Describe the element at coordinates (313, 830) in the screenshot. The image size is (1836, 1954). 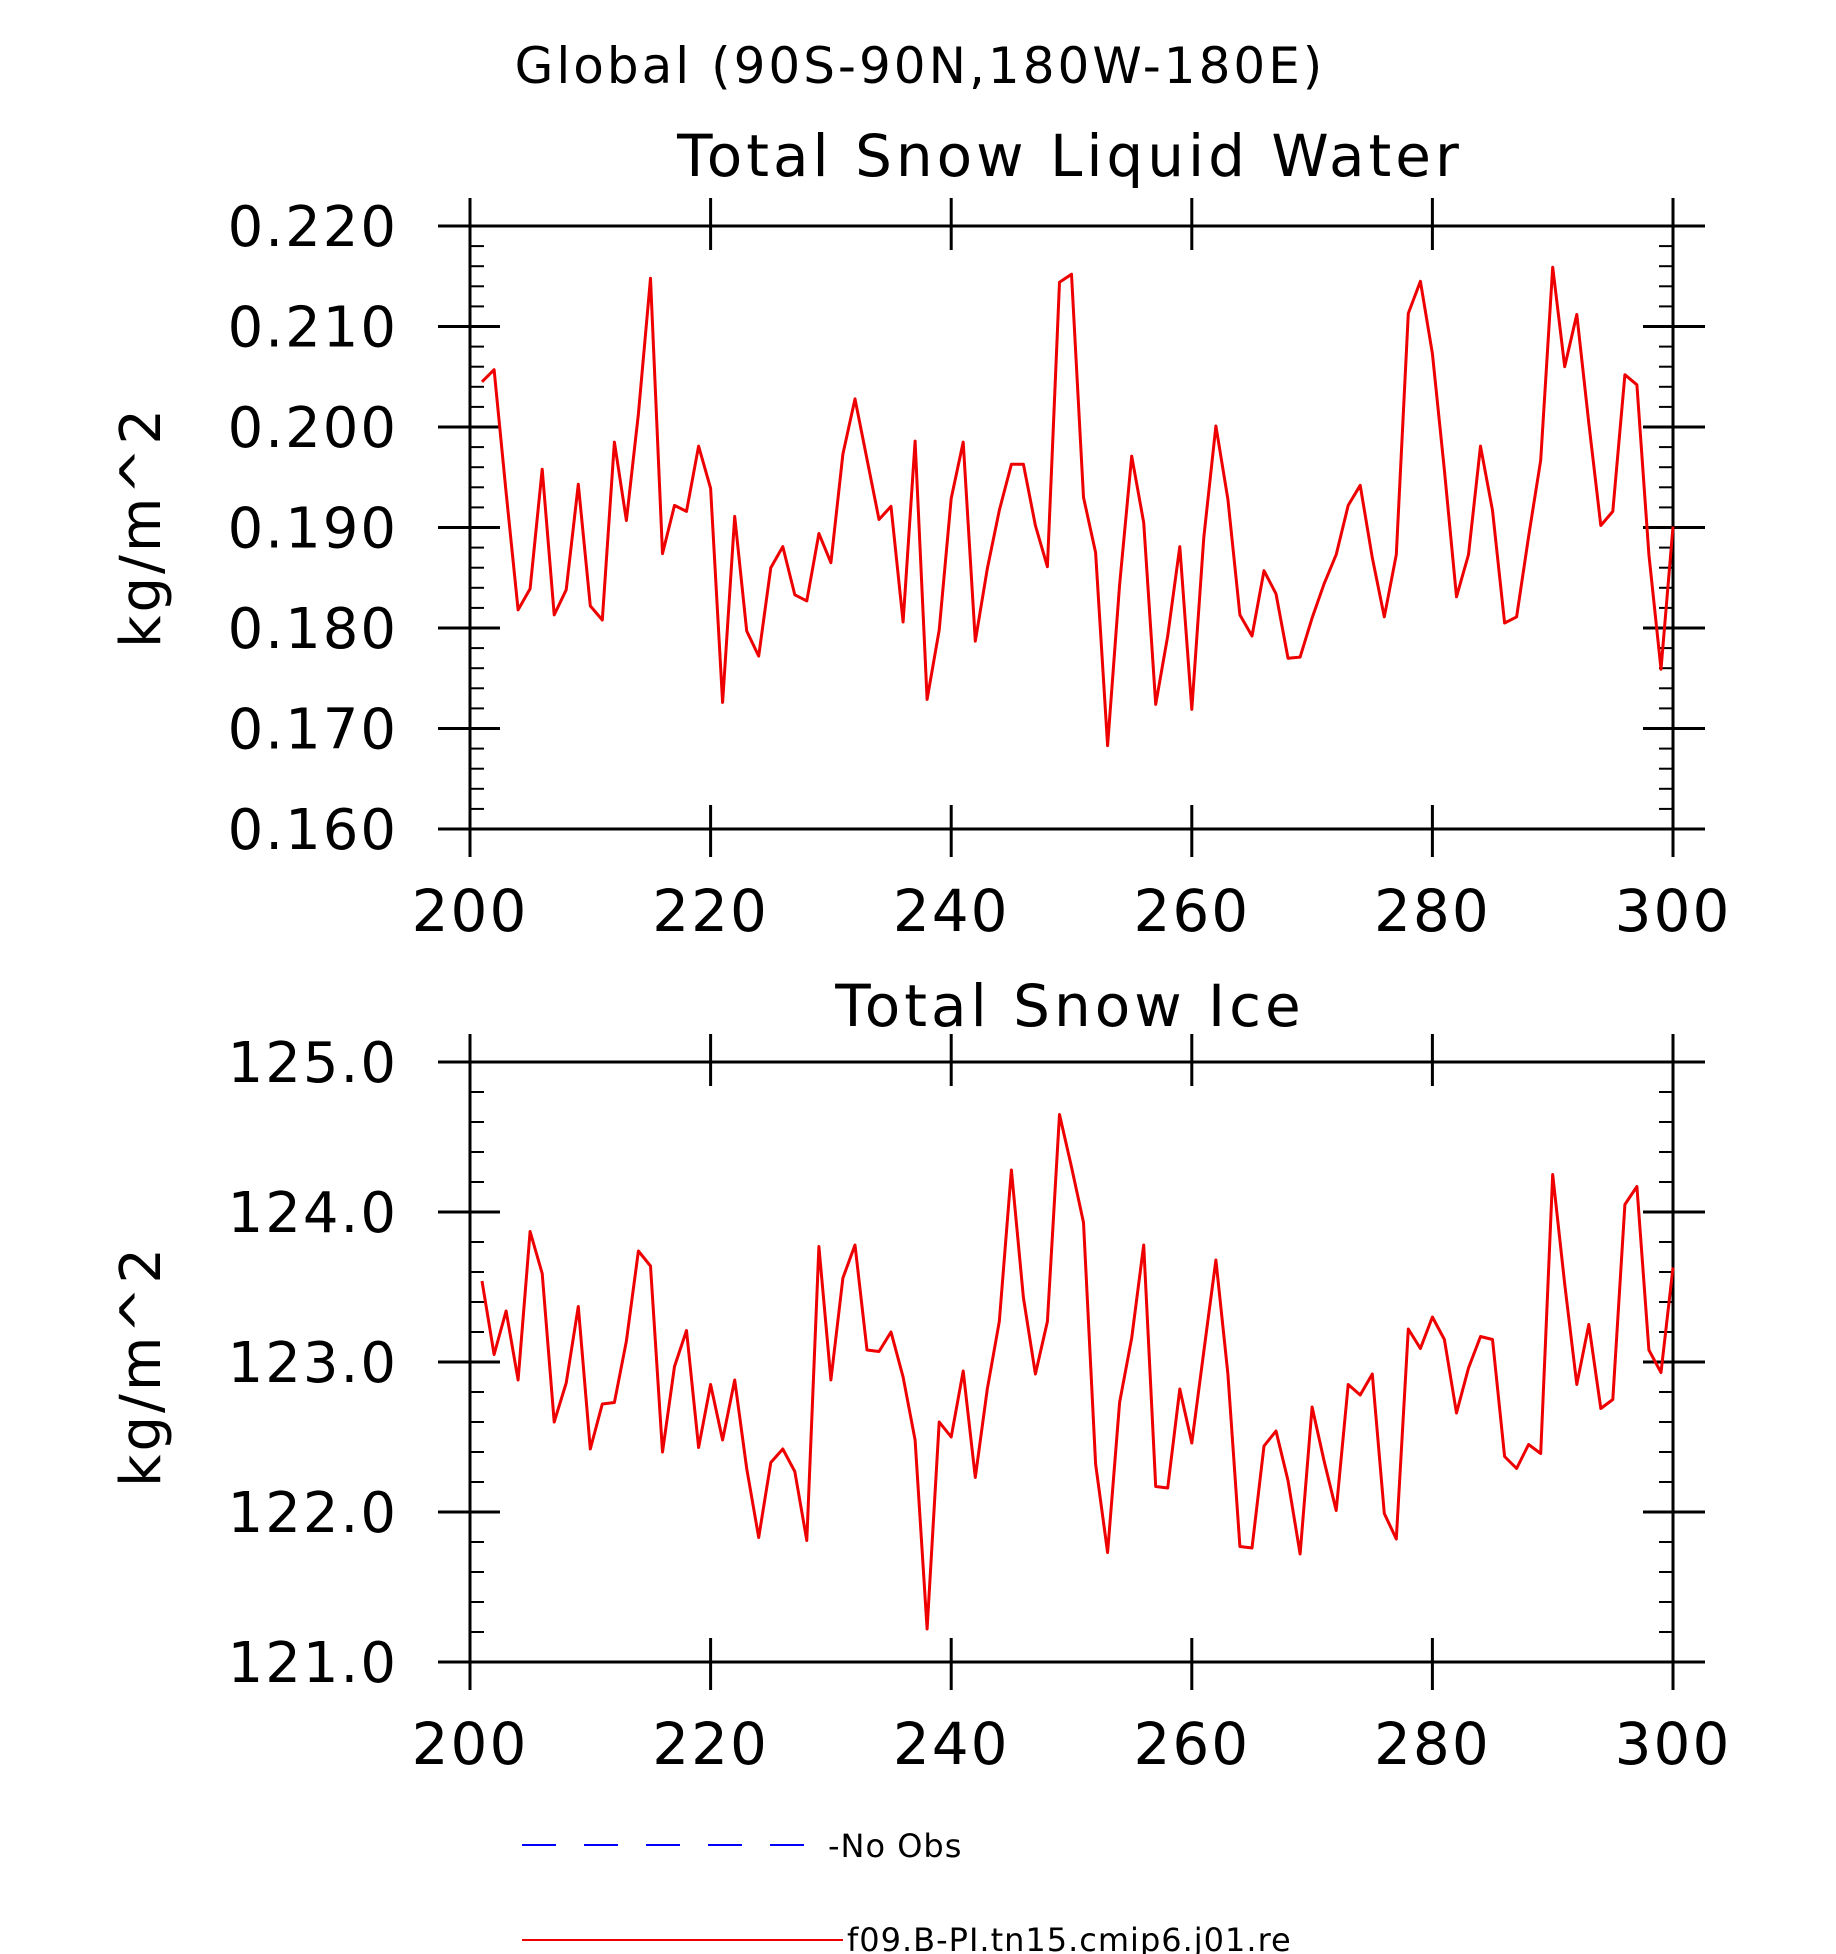
I see `y-tick-label: 0.160` at that location.